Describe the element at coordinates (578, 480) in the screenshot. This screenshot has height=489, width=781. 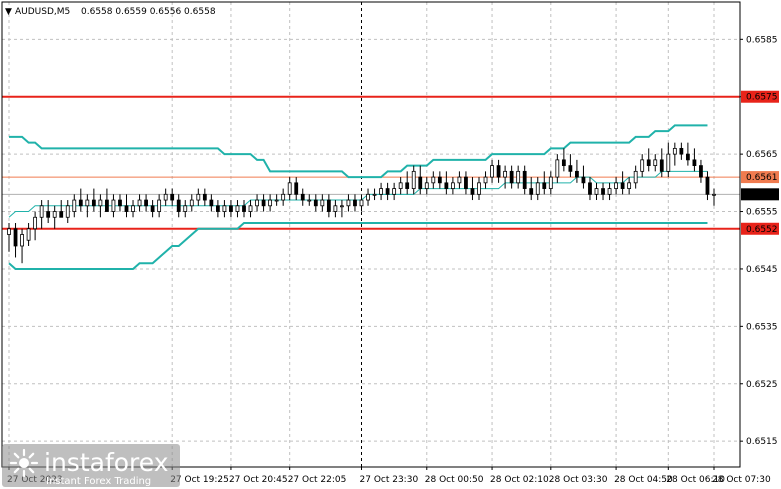
I see `x-tick-label: 28 Oct 03:30` at that location.